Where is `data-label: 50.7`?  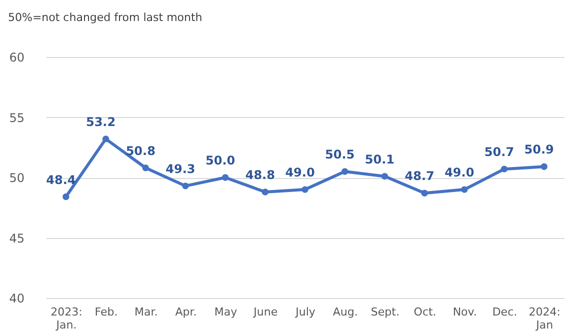 data-label: 50.7 is located at coordinates (499, 152).